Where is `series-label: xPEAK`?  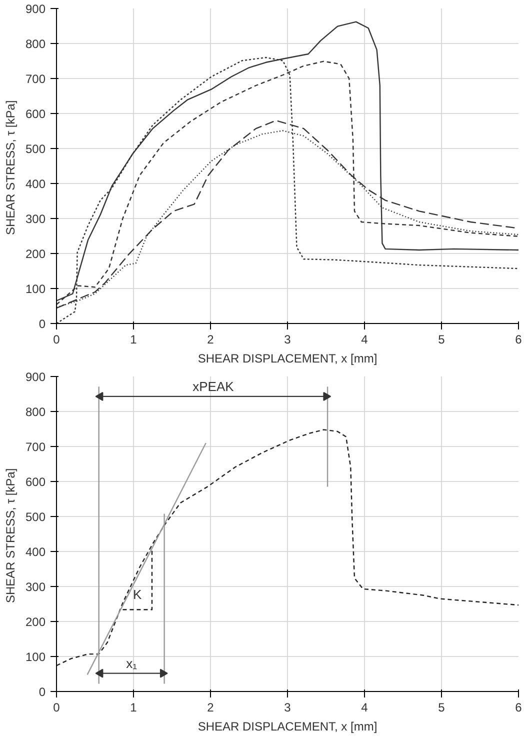
series-label: xPEAK is located at coordinates (213, 386).